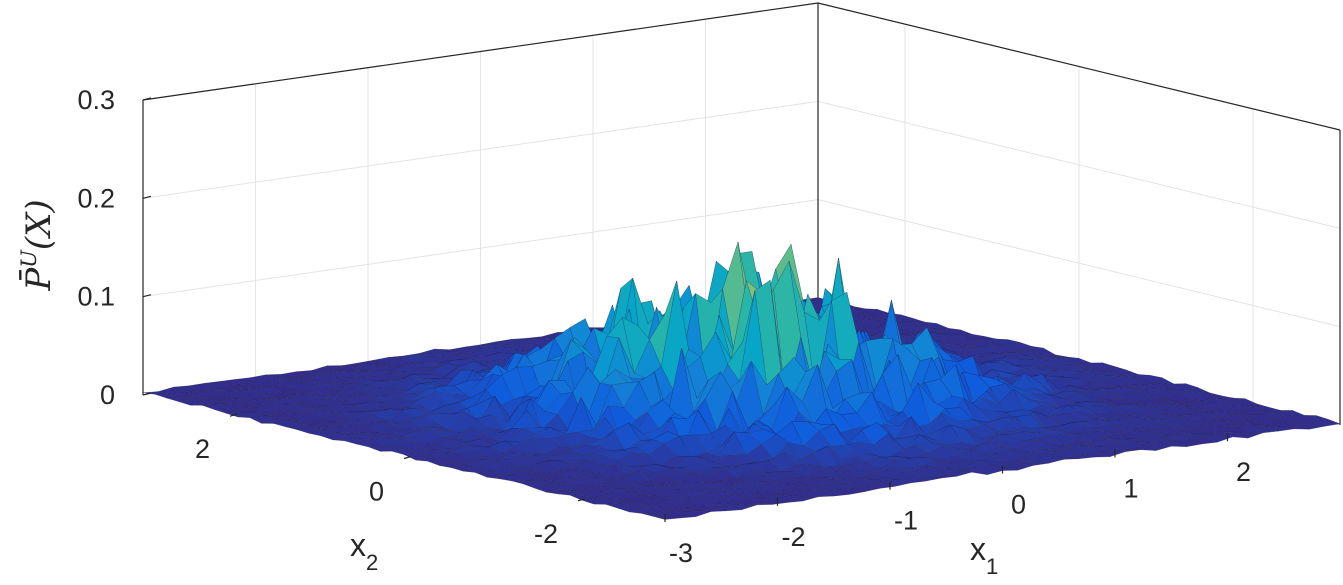 The height and width of the screenshot is (585, 1343). I want to click on z-axis-label: P̄U(X), so click(38, 245).